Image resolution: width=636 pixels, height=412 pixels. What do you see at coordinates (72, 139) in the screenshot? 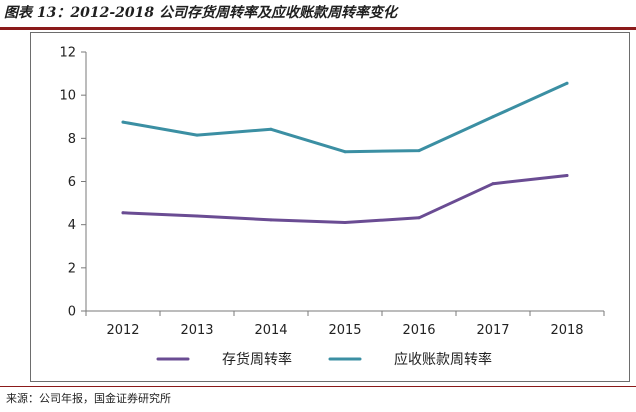
I see `y-tick-label: 8` at bounding box center [72, 139].